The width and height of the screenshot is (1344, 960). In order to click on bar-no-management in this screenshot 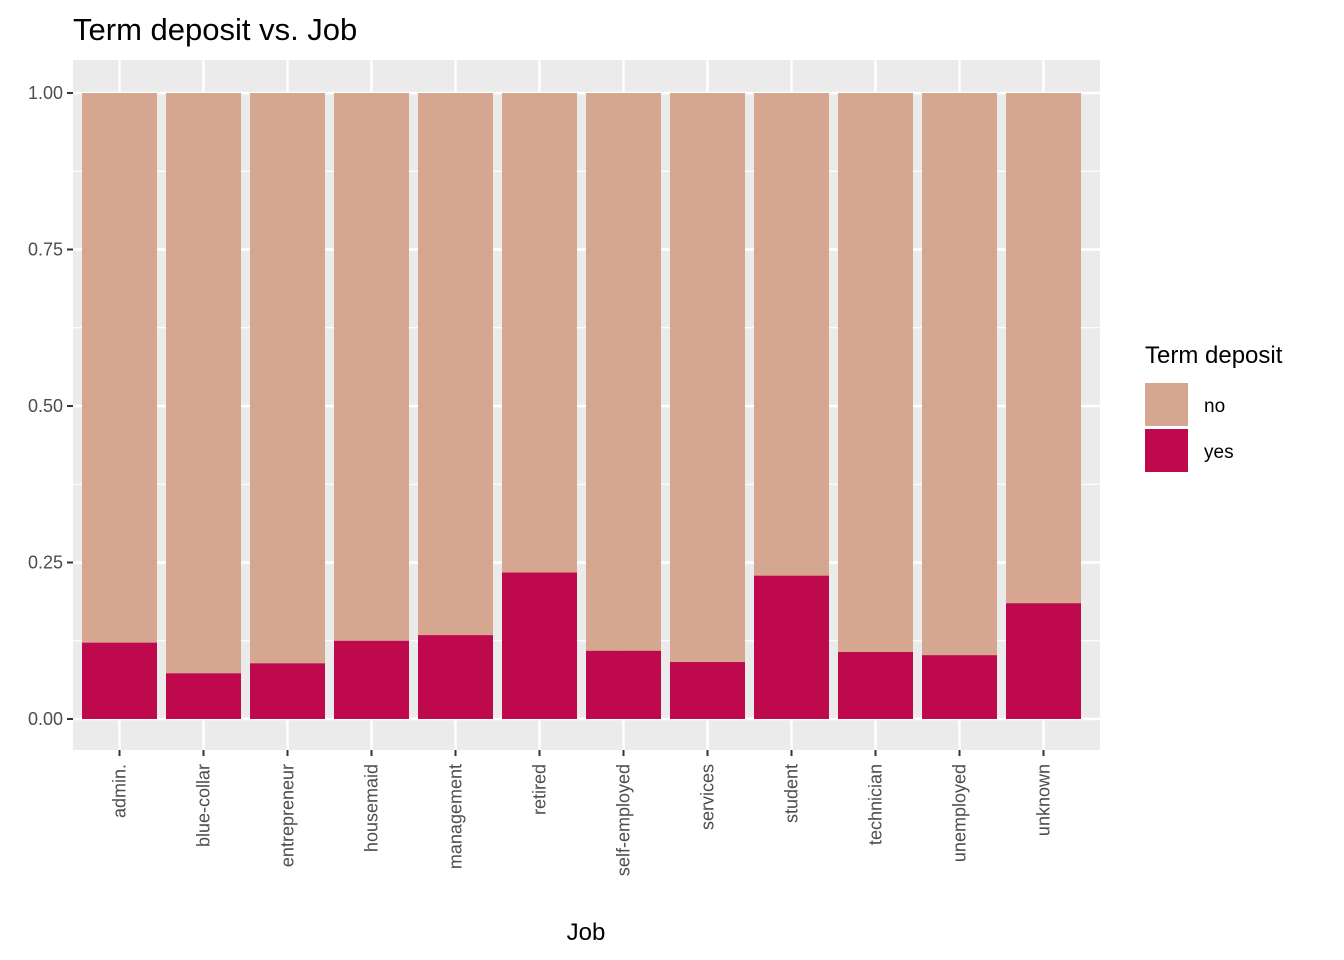, I will do `click(455, 364)`.